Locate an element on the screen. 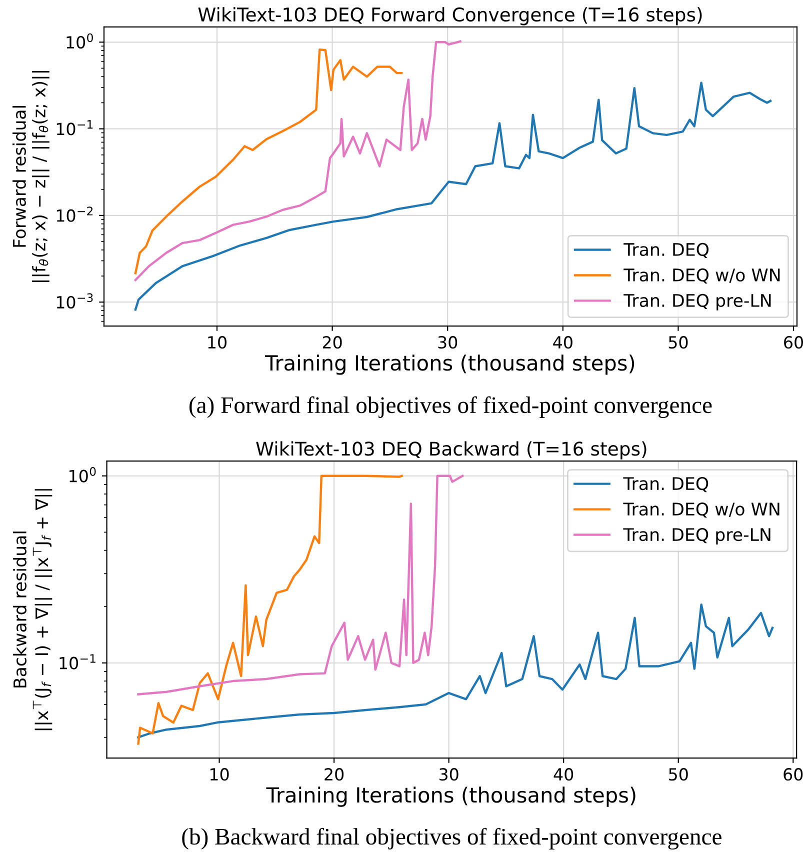  text: Backward residual ||x$^{⊤}$(J$_{f}$ − I) + ∇|| / ||x$^{⊤}$J$_{f}$ + ∇|| is located at coordinates (32, 609).